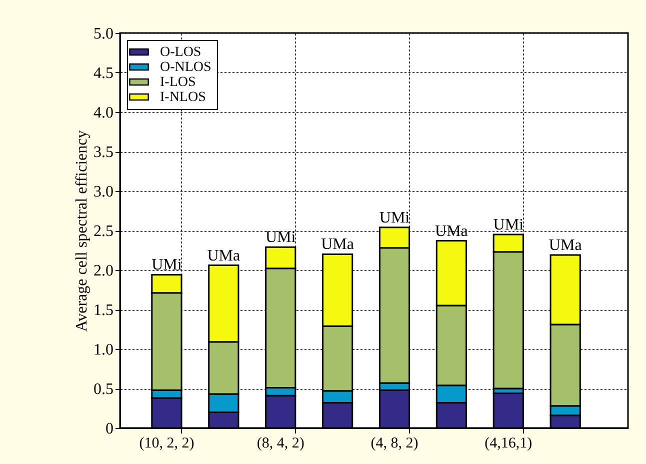 The width and height of the screenshot is (646, 464). Describe the element at coordinates (183, 97) in the screenshot. I see `legend-label: I-NLOS` at that location.